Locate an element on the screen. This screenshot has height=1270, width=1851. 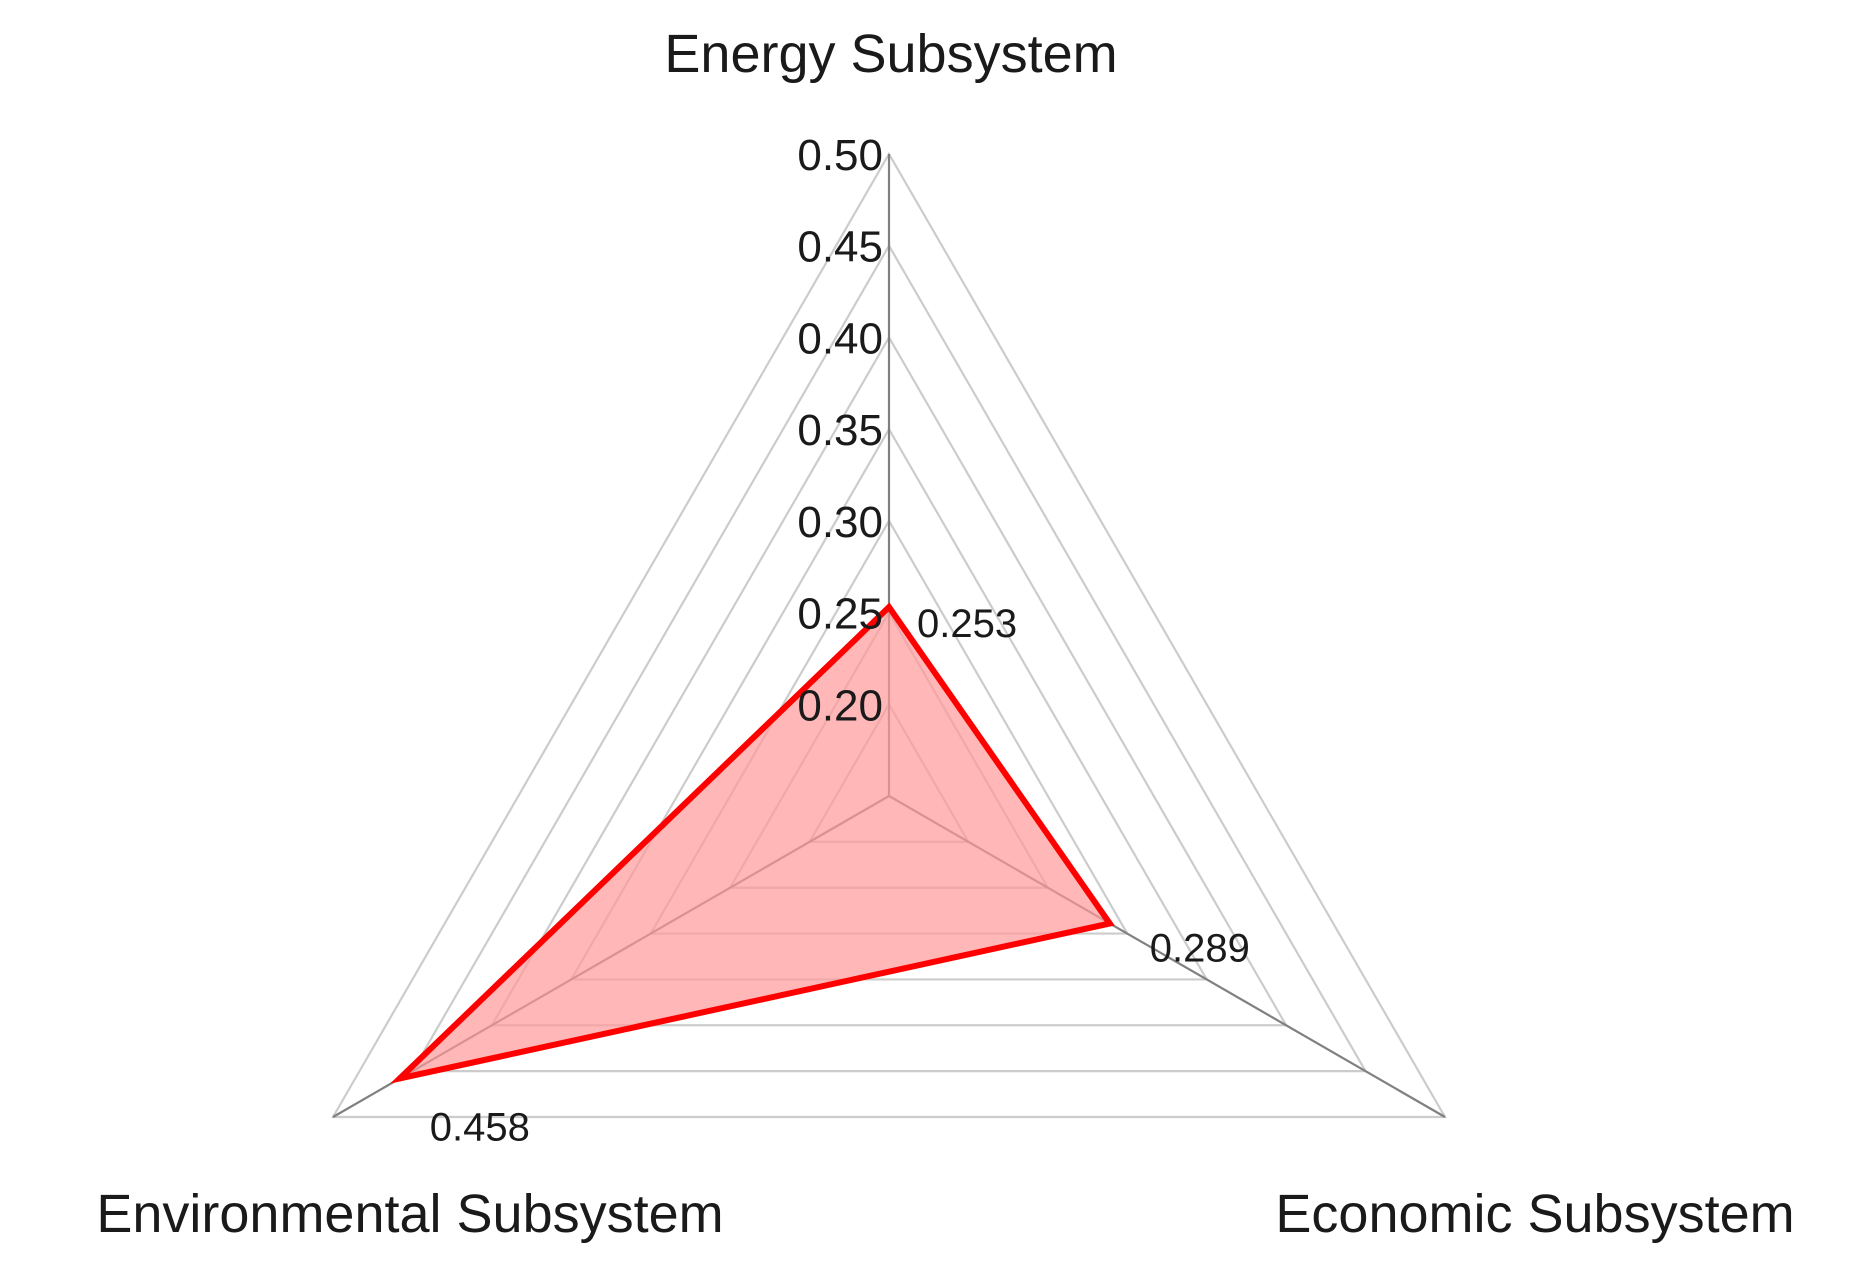
axis-label-1: Energy Subsystem is located at coordinates (890, 54).